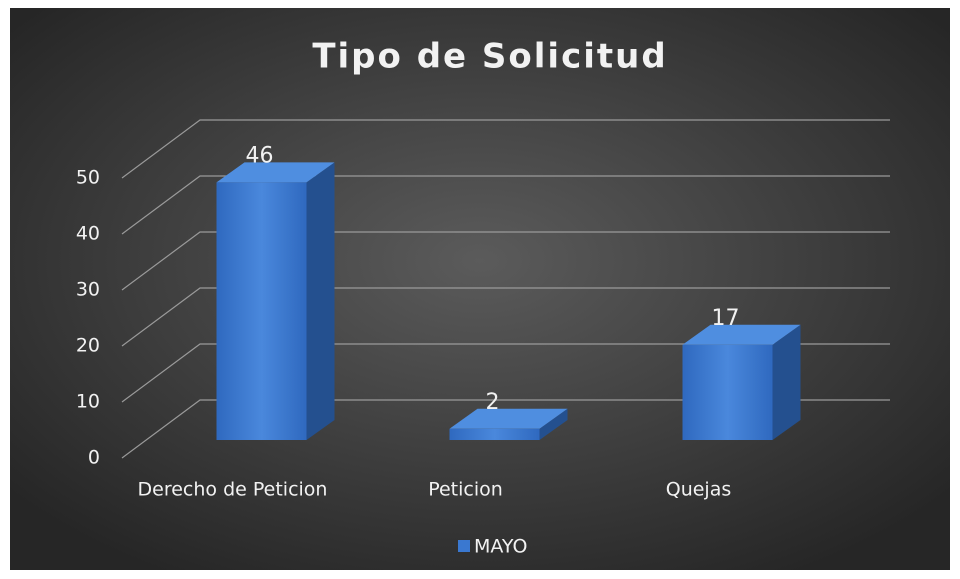 This screenshot has width=960, height=579. Describe the element at coordinates (726, 318) in the screenshot. I see `data-label: 17` at that location.